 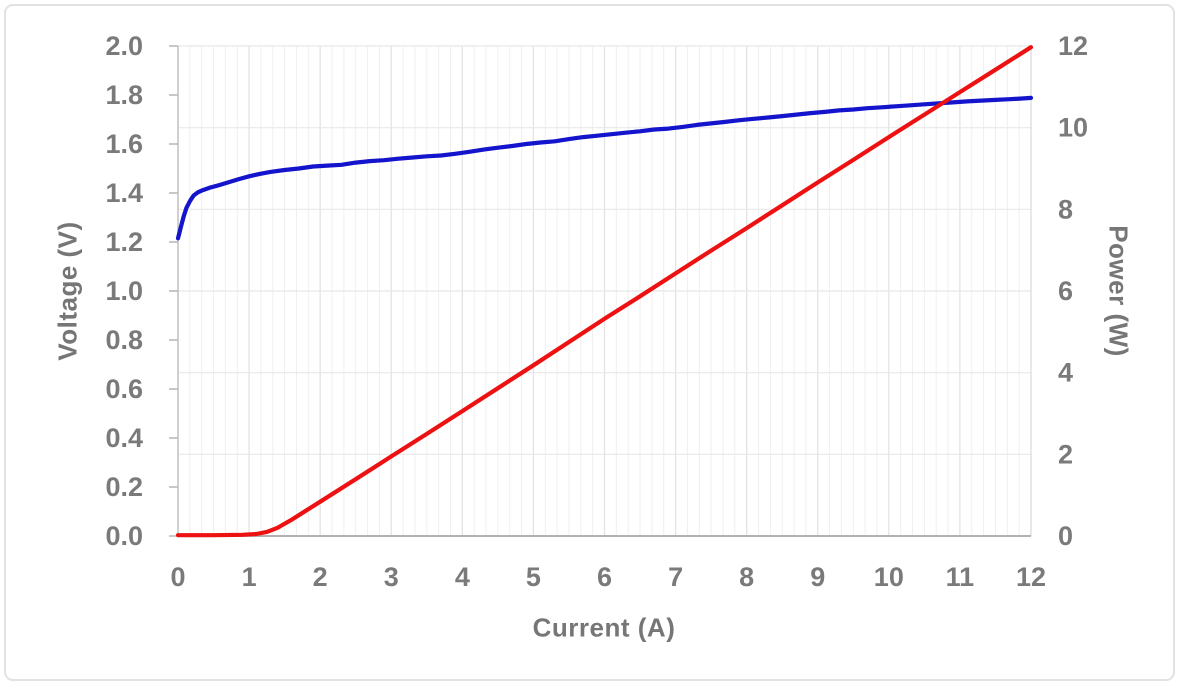 I want to click on left-axis-tick-label: 0.2, so click(x=124, y=487).